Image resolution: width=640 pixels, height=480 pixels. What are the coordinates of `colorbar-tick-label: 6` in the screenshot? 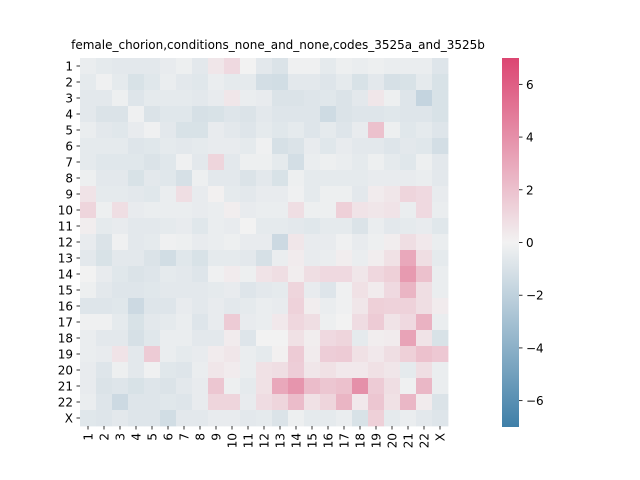 It's located at (530, 85).